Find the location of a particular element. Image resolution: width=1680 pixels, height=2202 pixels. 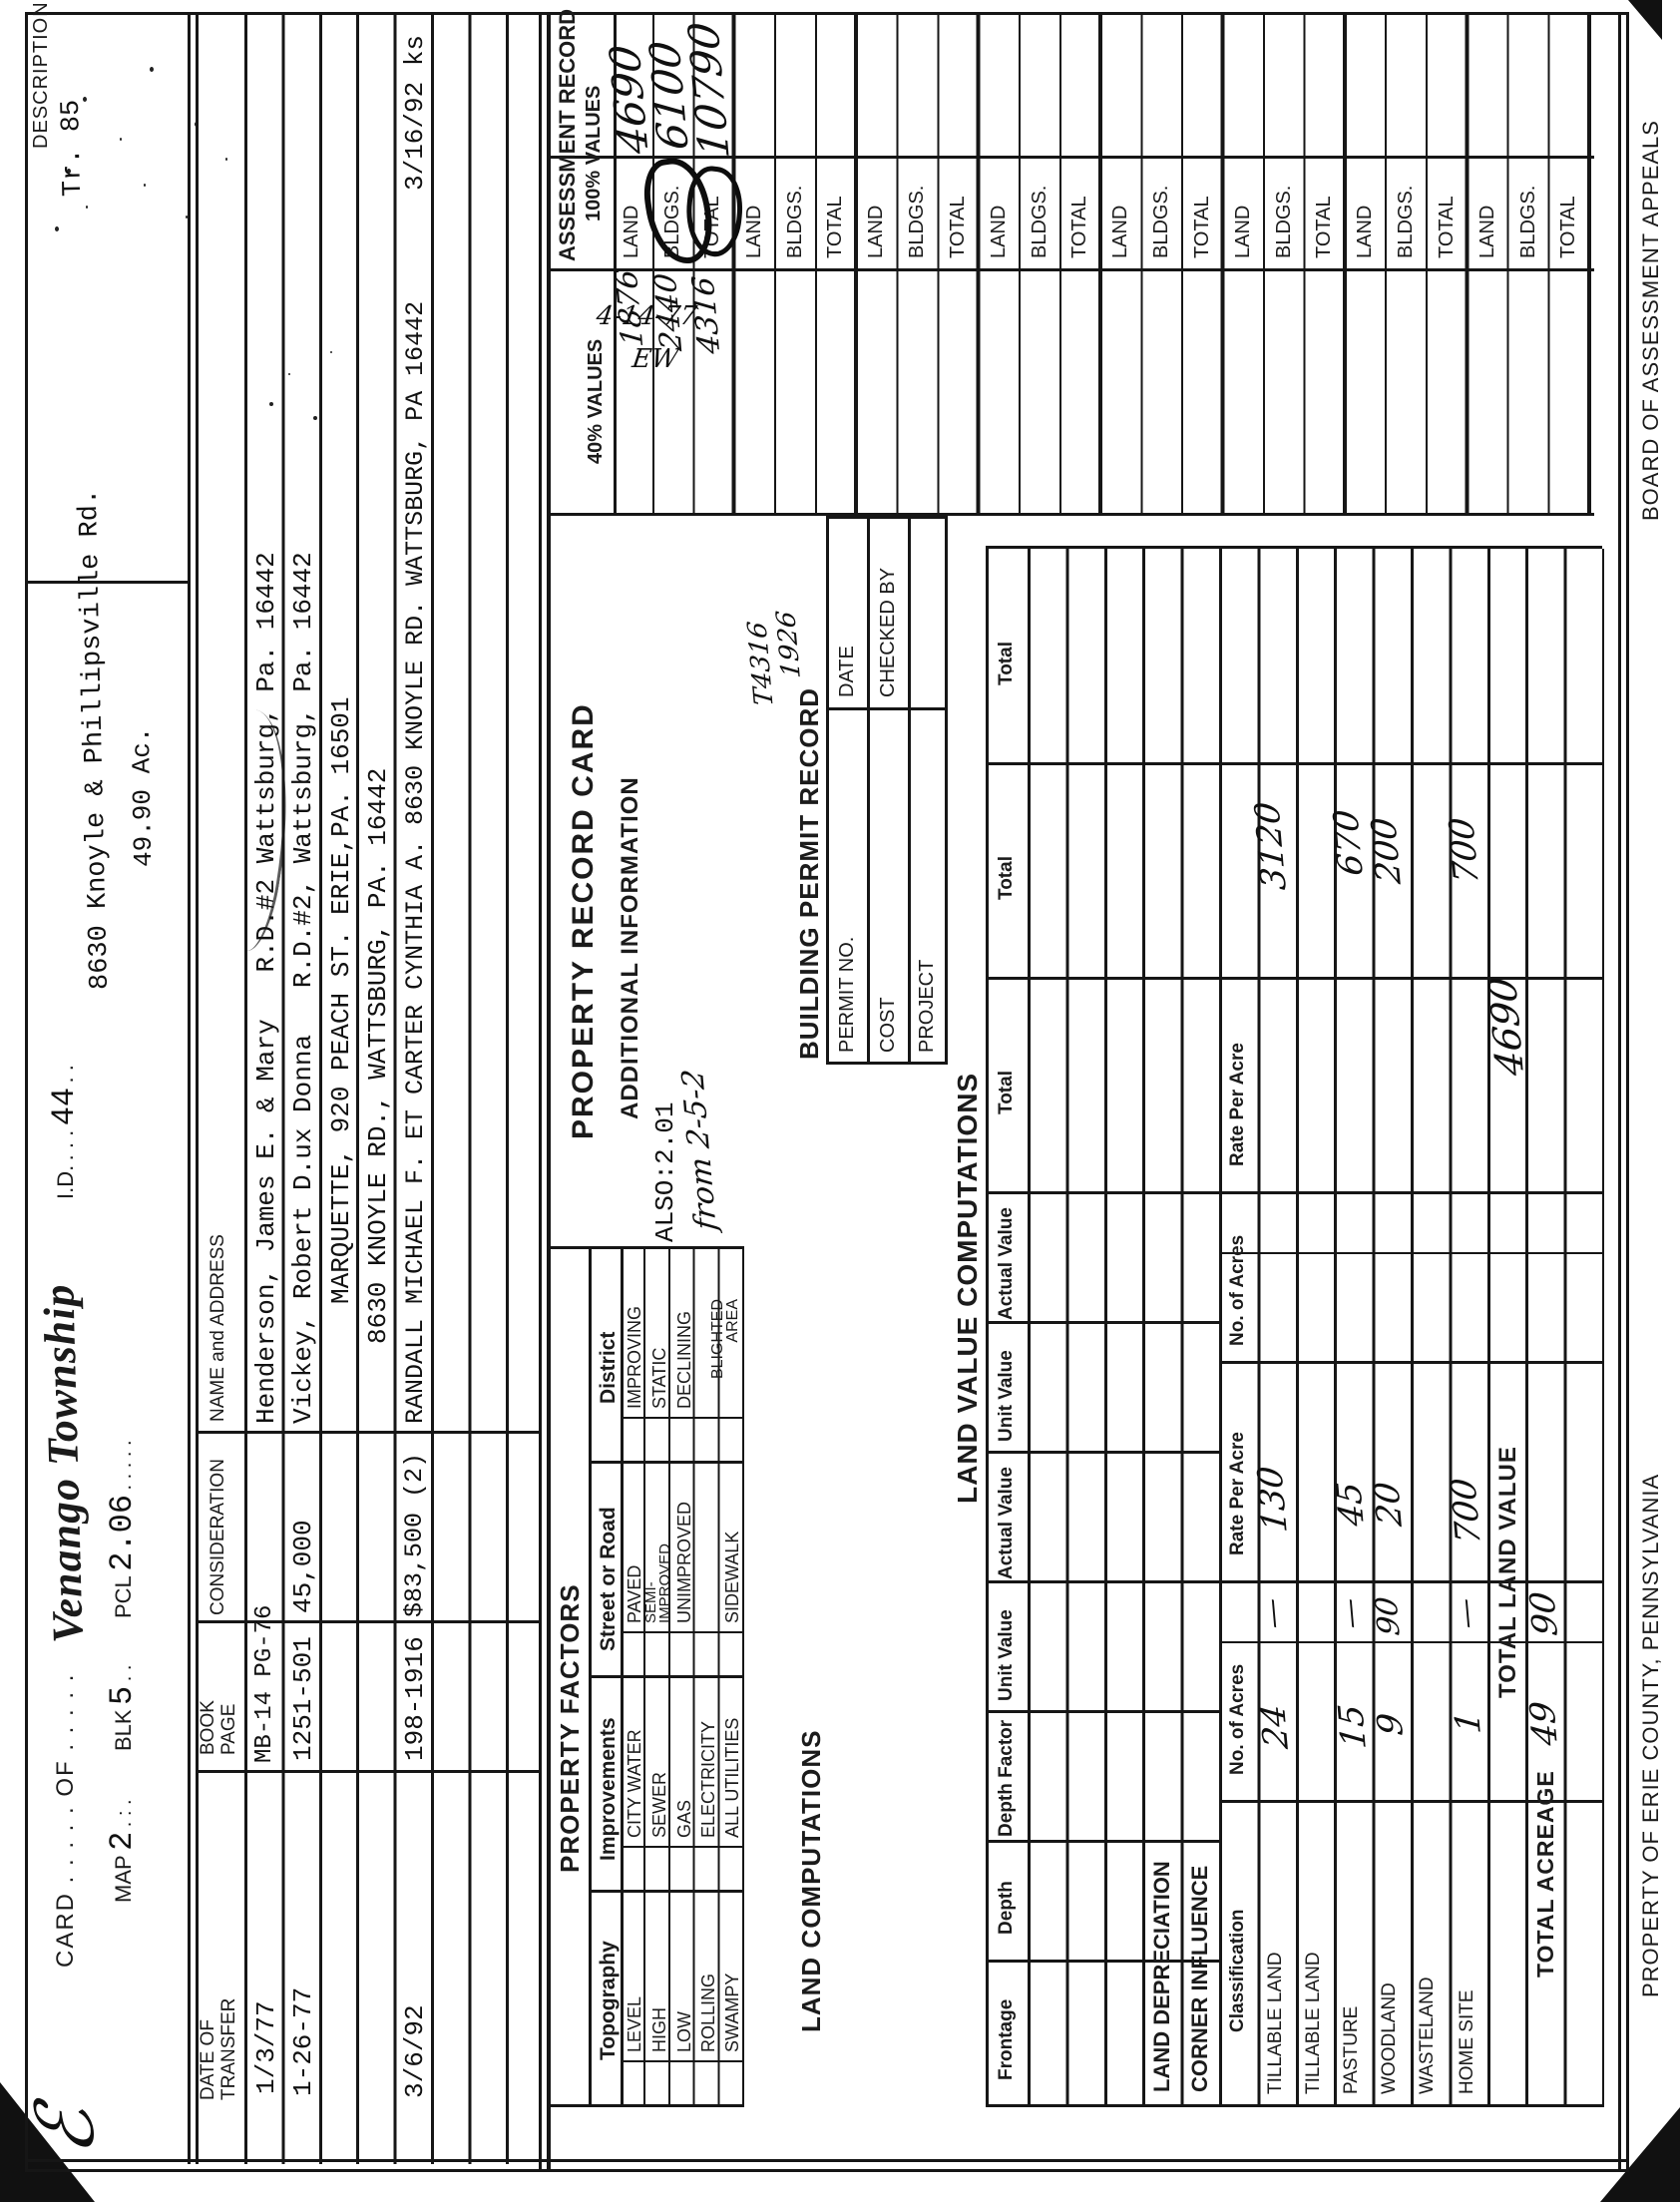

permit-checked-by-label: CHECKED BY is located at coordinates (888, 632).